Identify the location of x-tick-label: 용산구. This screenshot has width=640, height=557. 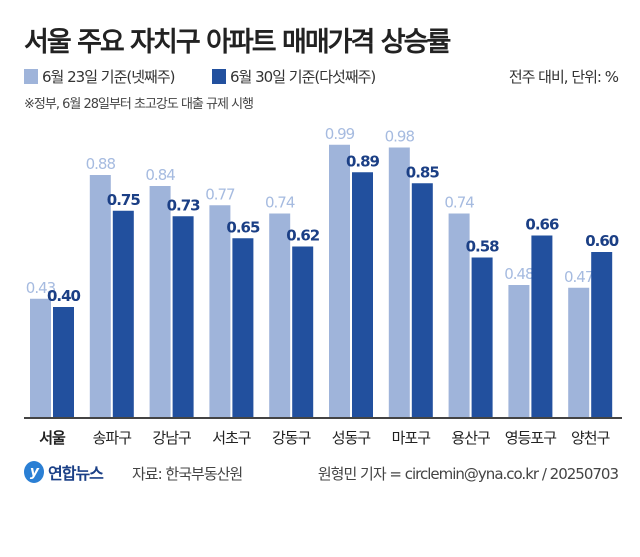
(470, 438).